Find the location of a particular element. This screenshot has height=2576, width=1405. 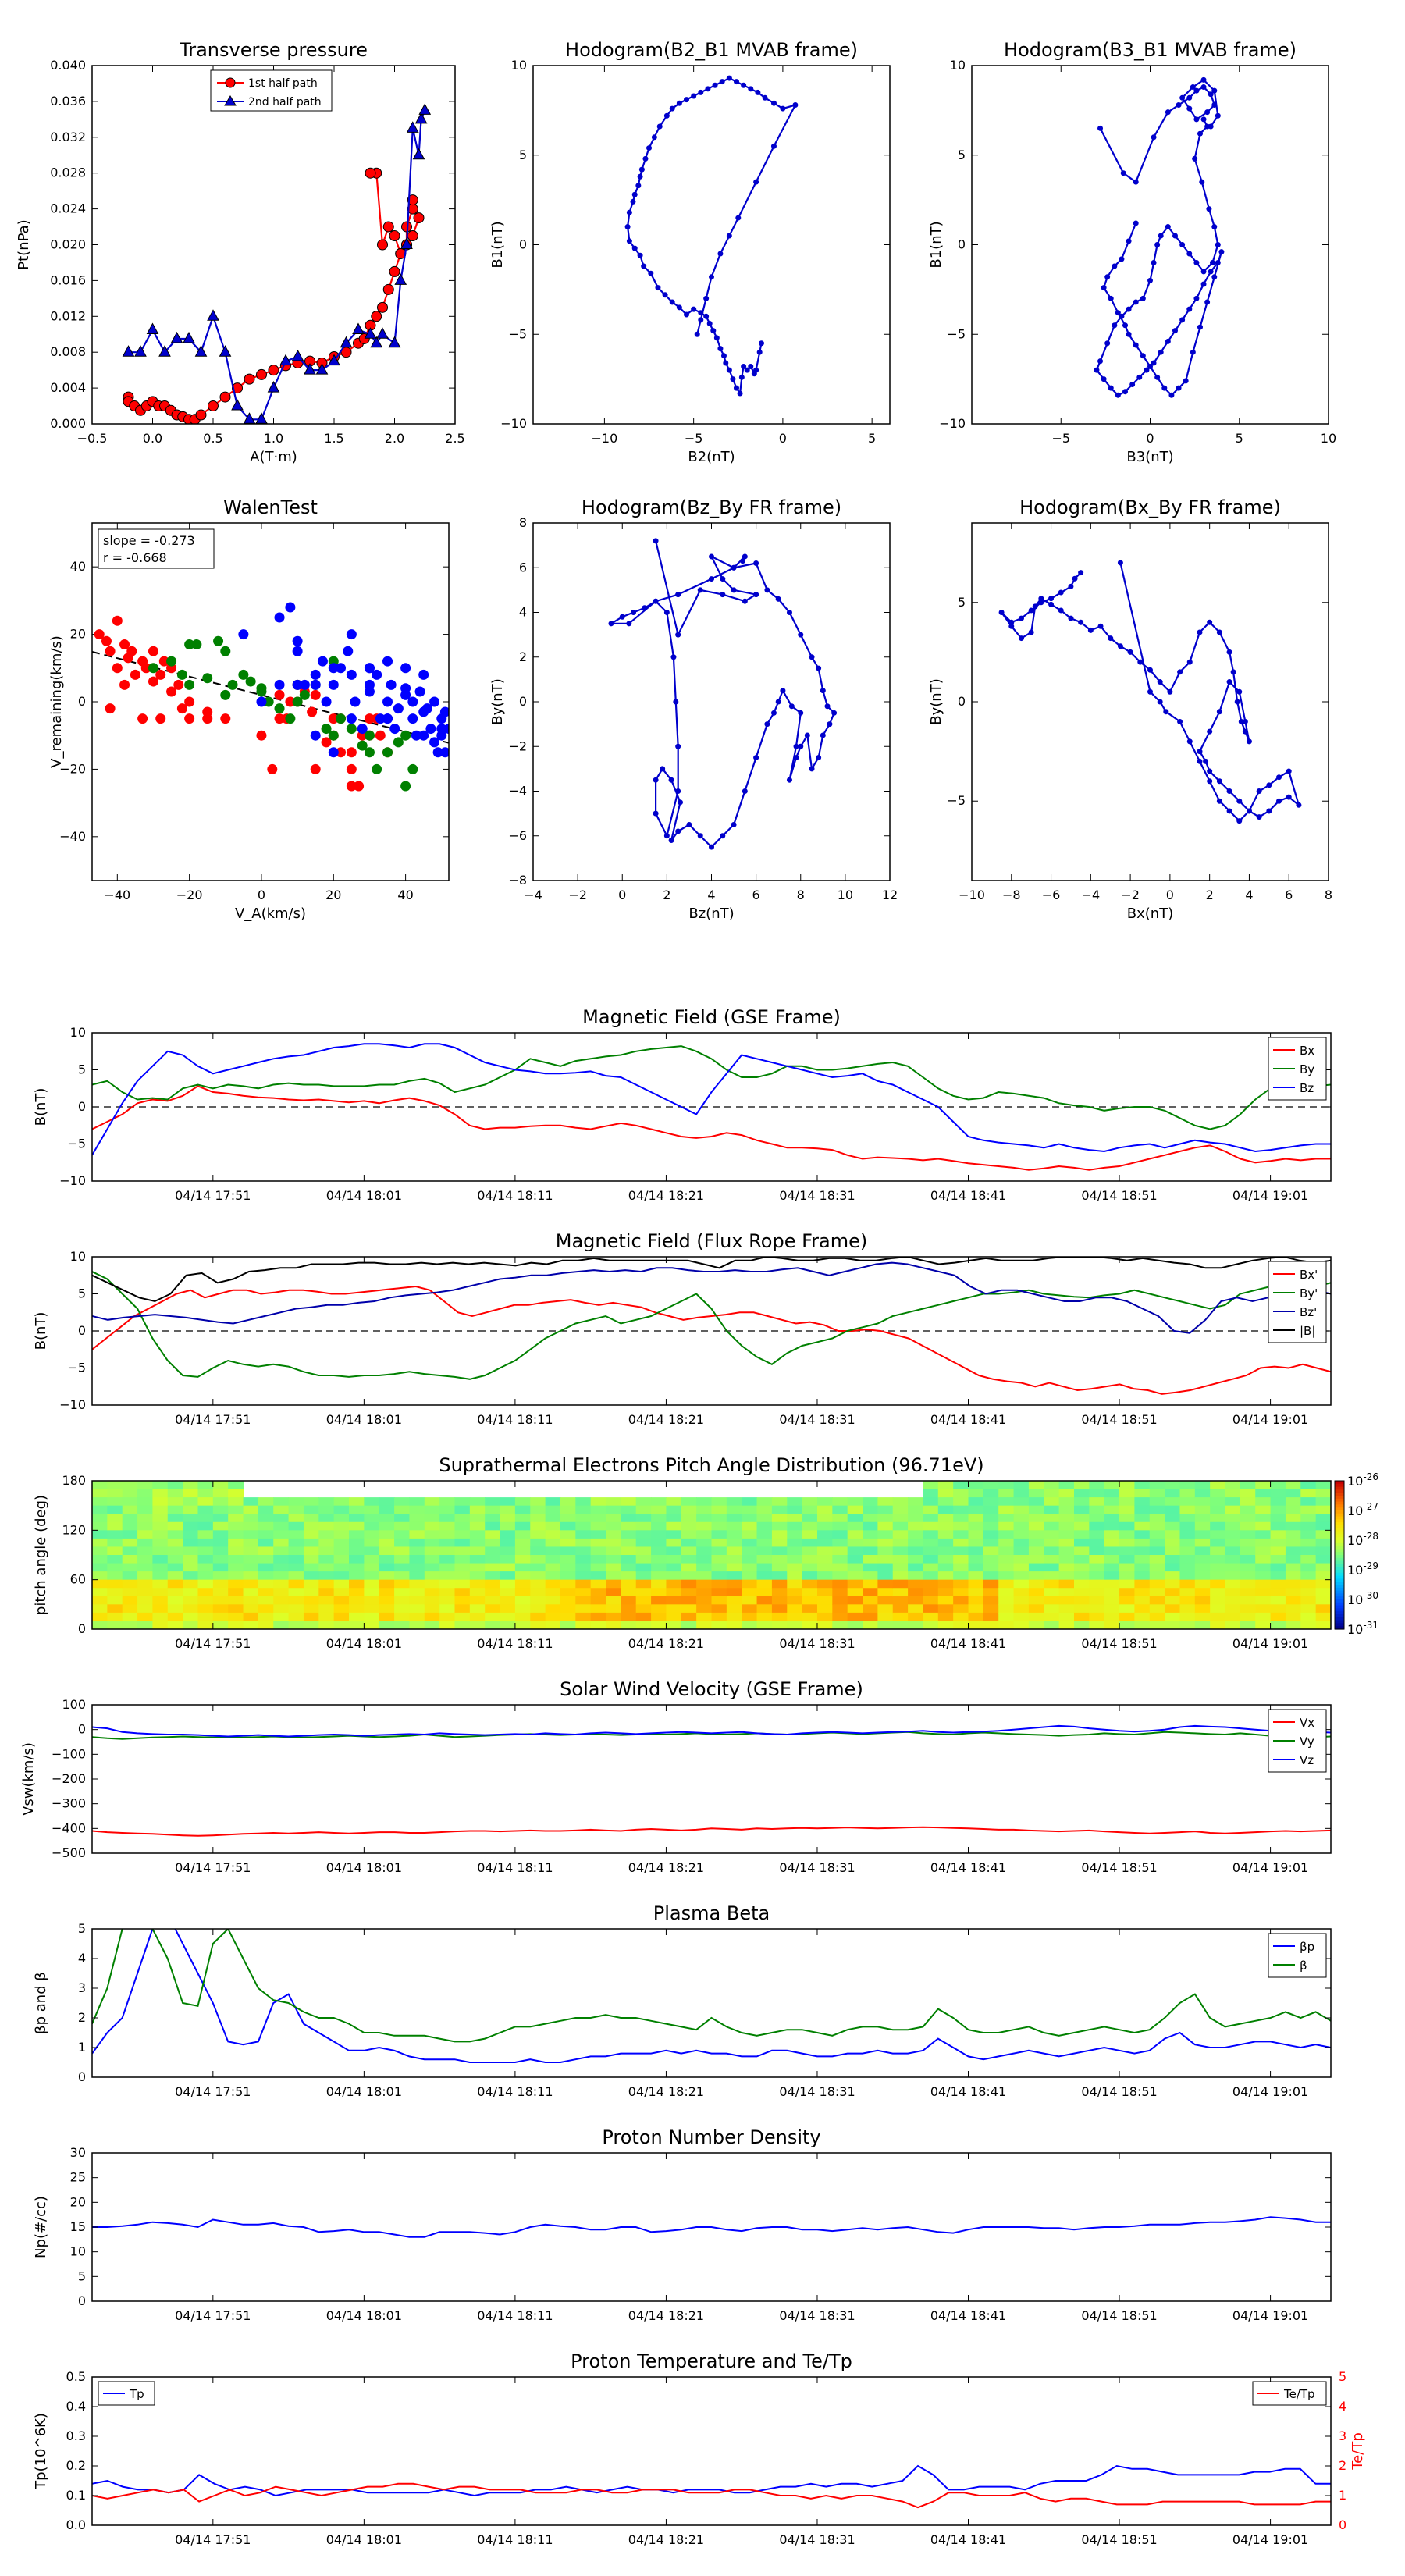

x-tick-label: −40 is located at coordinates (117, 895).